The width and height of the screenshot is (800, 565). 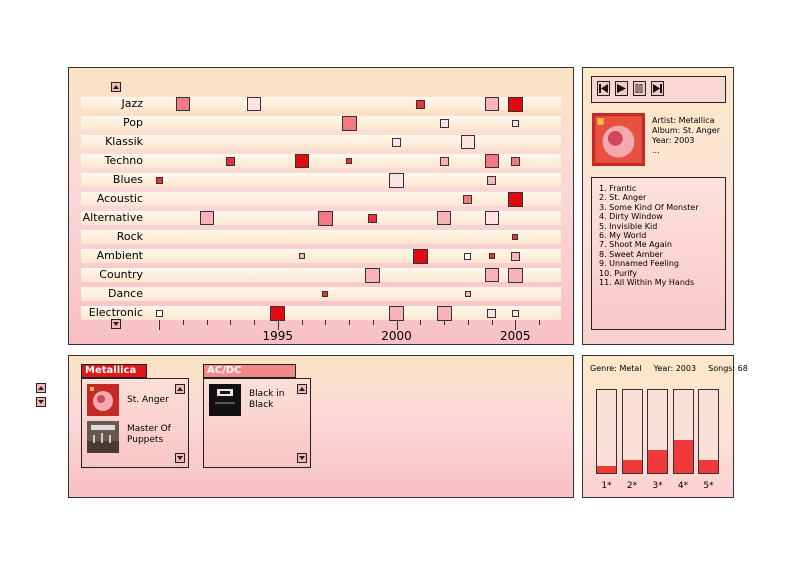 I want to click on artists-scroll-up-button, so click(x=41, y=388).